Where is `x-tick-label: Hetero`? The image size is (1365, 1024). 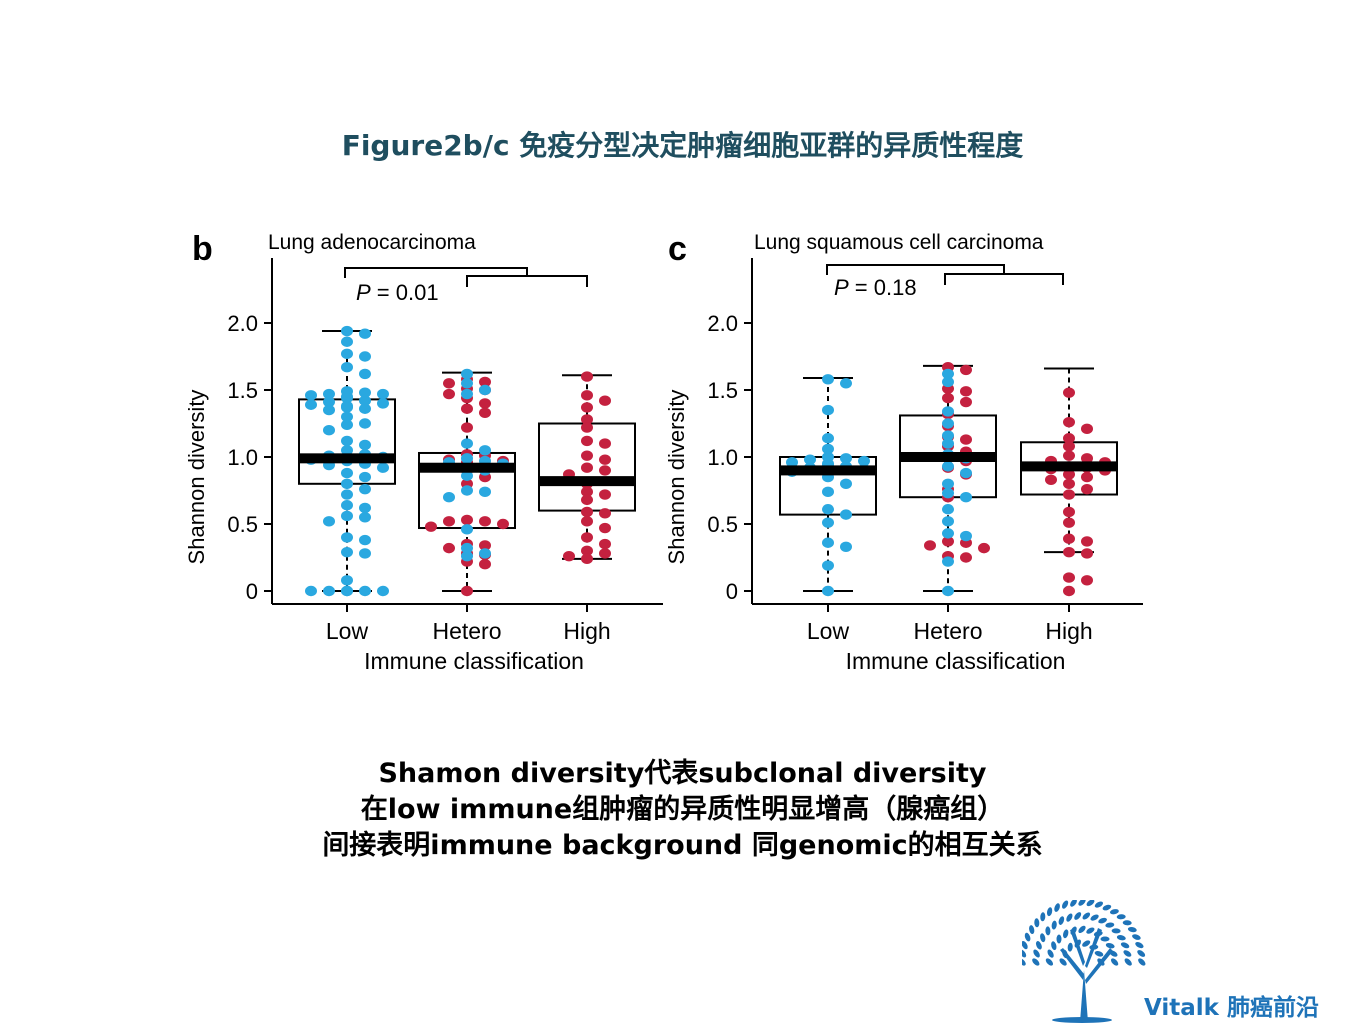 x-tick-label: Hetero is located at coordinates (947, 631).